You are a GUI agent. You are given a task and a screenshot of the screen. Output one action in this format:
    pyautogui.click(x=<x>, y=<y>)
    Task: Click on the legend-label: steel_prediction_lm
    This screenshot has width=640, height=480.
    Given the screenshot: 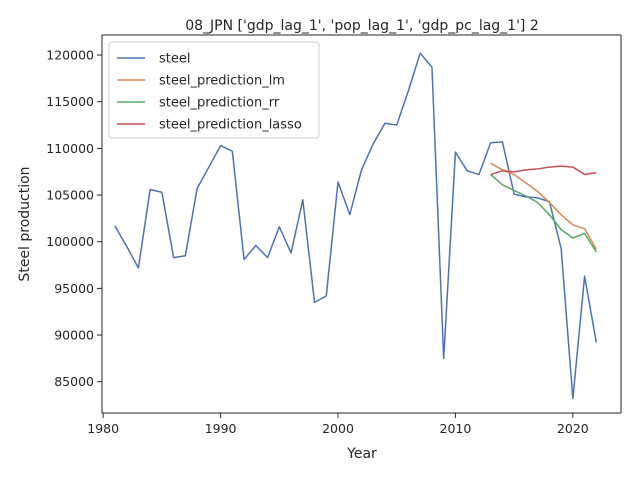 What is the action you would take?
    pyautogui.click(x=222, y=81)
    